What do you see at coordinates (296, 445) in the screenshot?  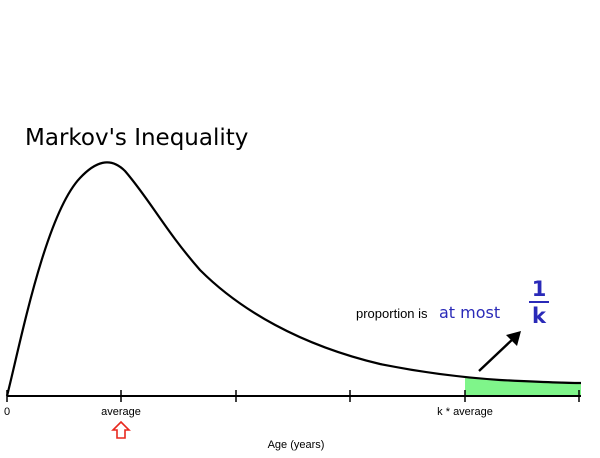 I see `x-axis-label: Age (years)` at bounding box center [296, 445].